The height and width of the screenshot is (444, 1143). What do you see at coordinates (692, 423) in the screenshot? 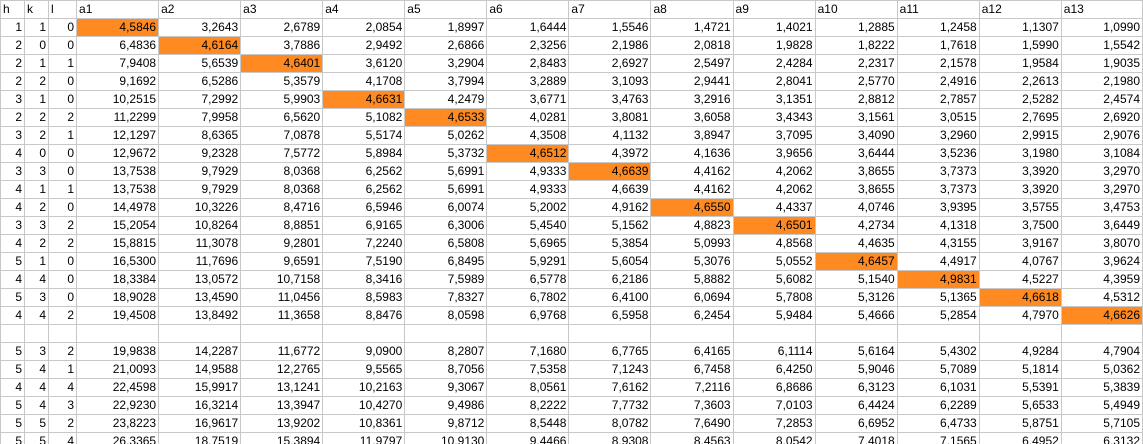
I see `table-cell: 7,6490` at bounding box center [692, 423].